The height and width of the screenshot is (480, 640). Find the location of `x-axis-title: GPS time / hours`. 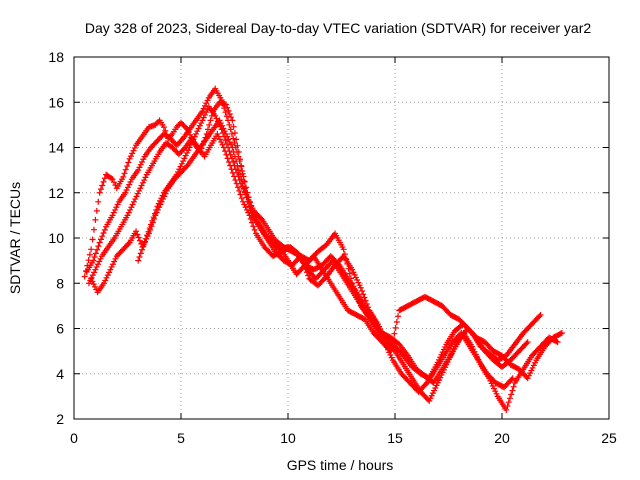

x-axis-title: GPS time / hours is located at coordinates (340, 465).